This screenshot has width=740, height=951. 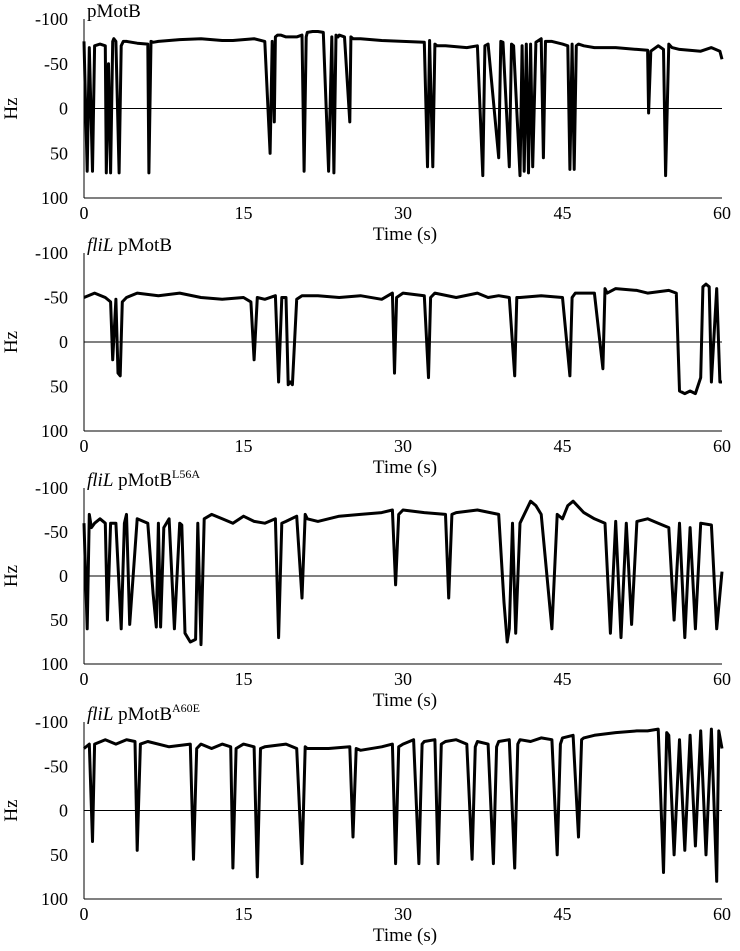 I want to click on panel-title: fliL pMotBA60E, so click(x=143, y=713).